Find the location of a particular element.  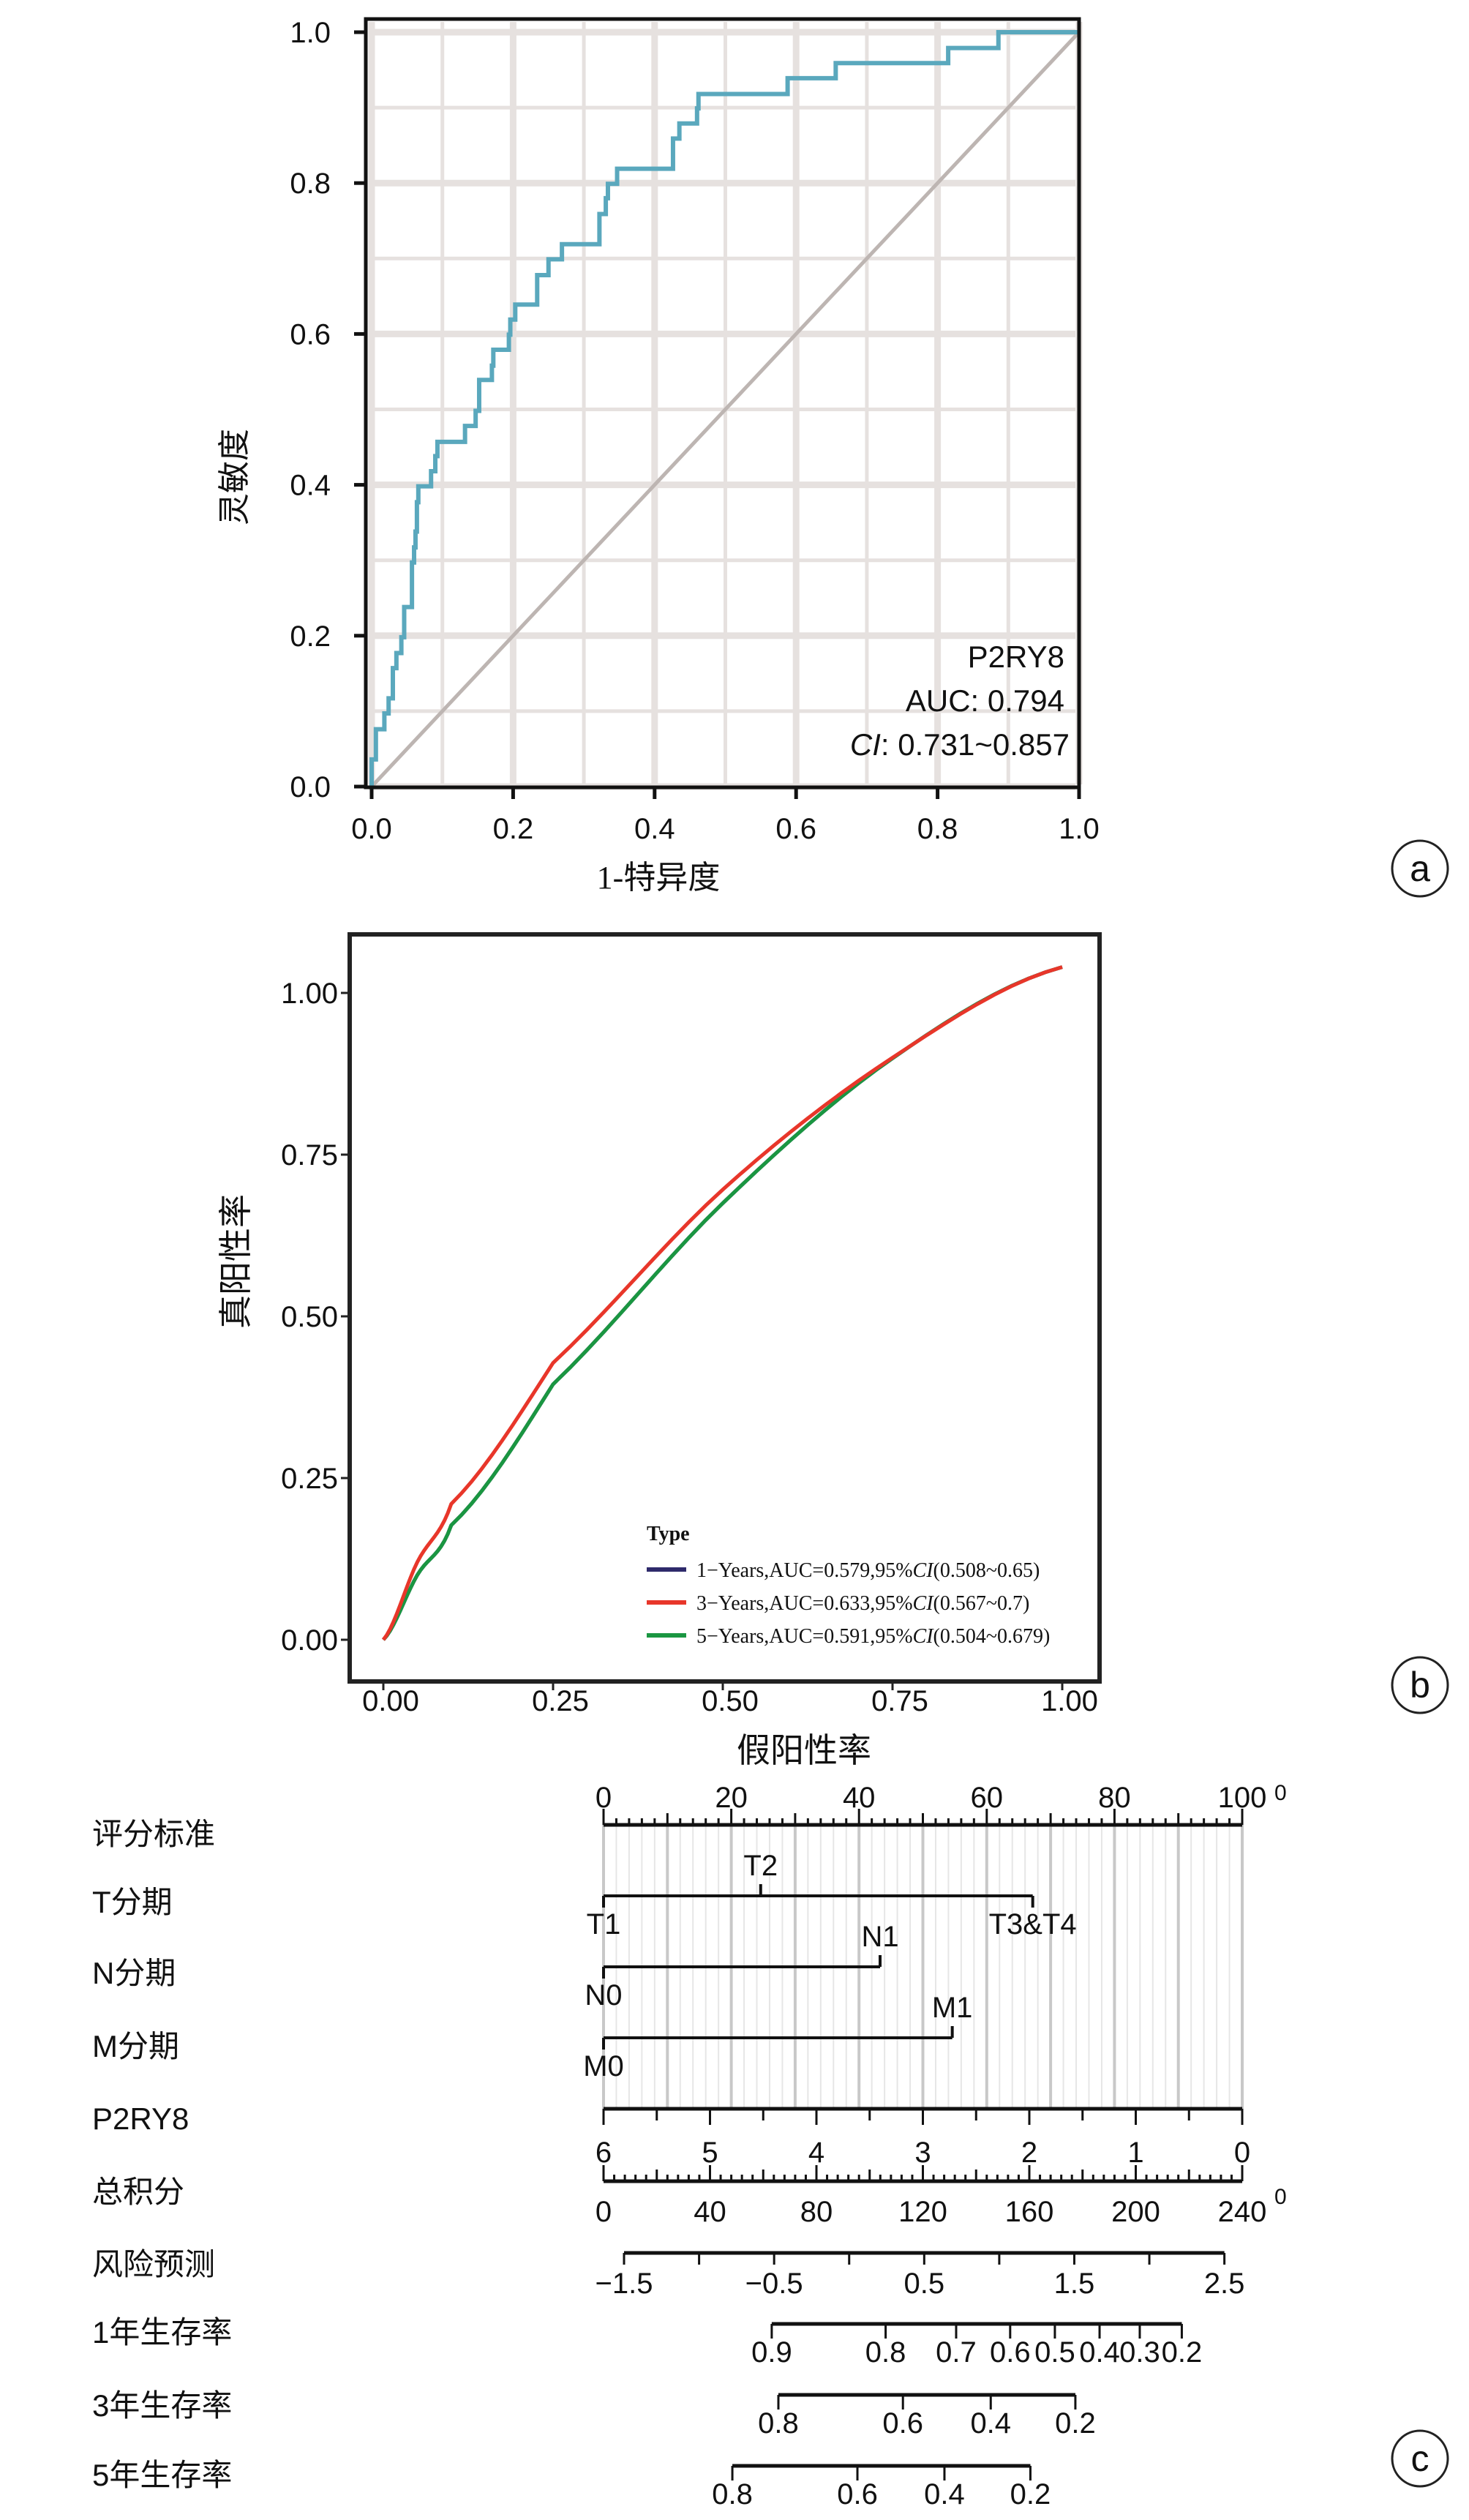

p2ry8-tick-label: 1 is located at coordinates (1135, 2153).